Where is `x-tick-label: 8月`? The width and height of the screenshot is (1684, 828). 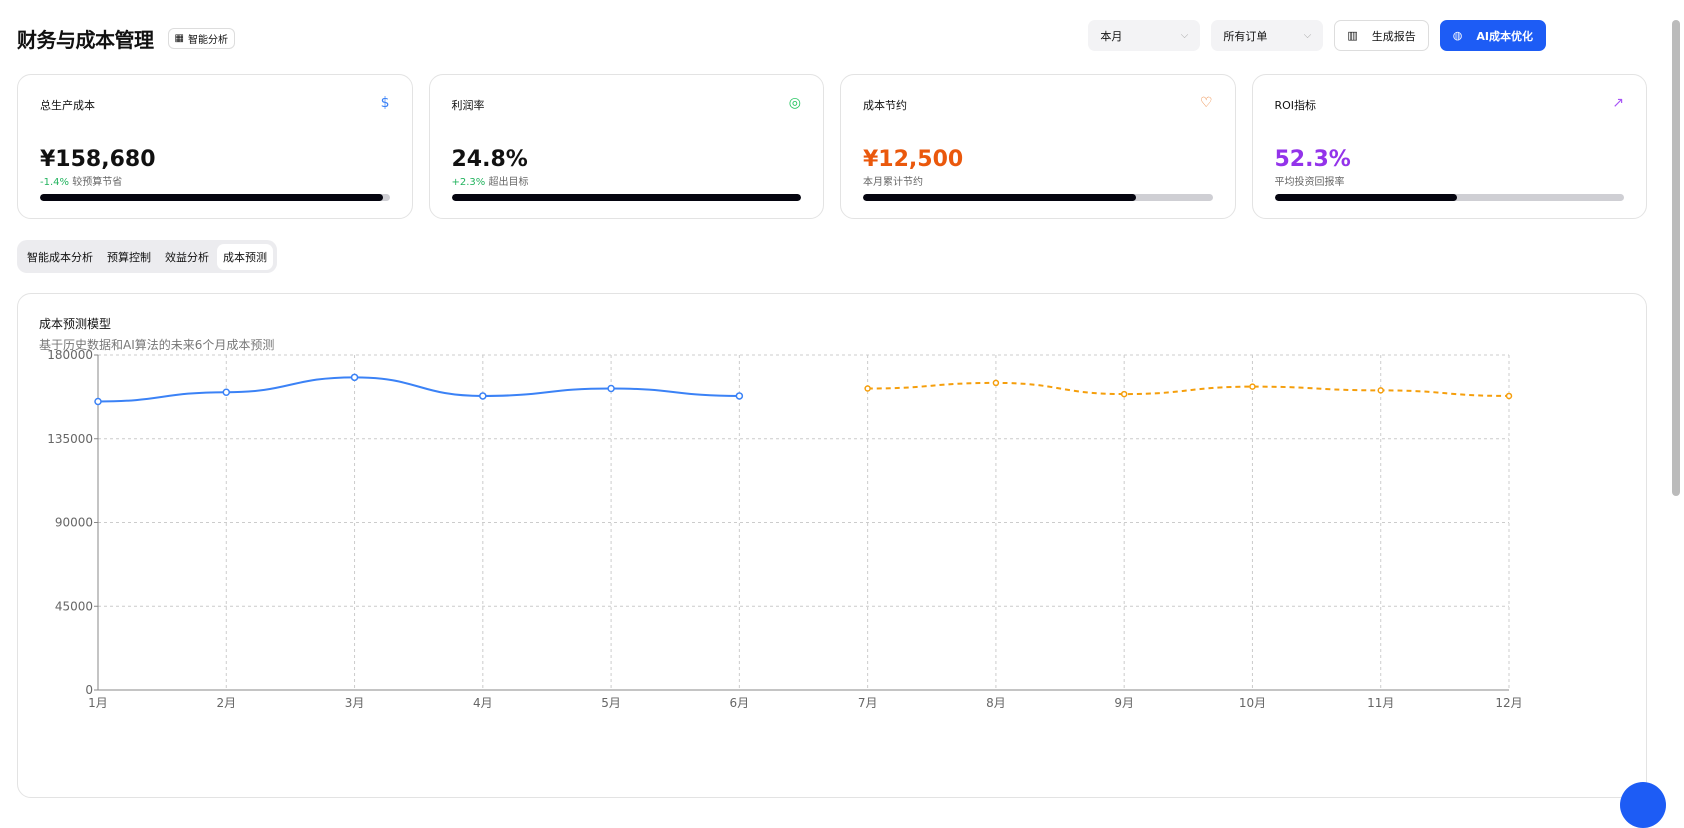 x-tick-label: 8月 is located at coordinates (996, 703).